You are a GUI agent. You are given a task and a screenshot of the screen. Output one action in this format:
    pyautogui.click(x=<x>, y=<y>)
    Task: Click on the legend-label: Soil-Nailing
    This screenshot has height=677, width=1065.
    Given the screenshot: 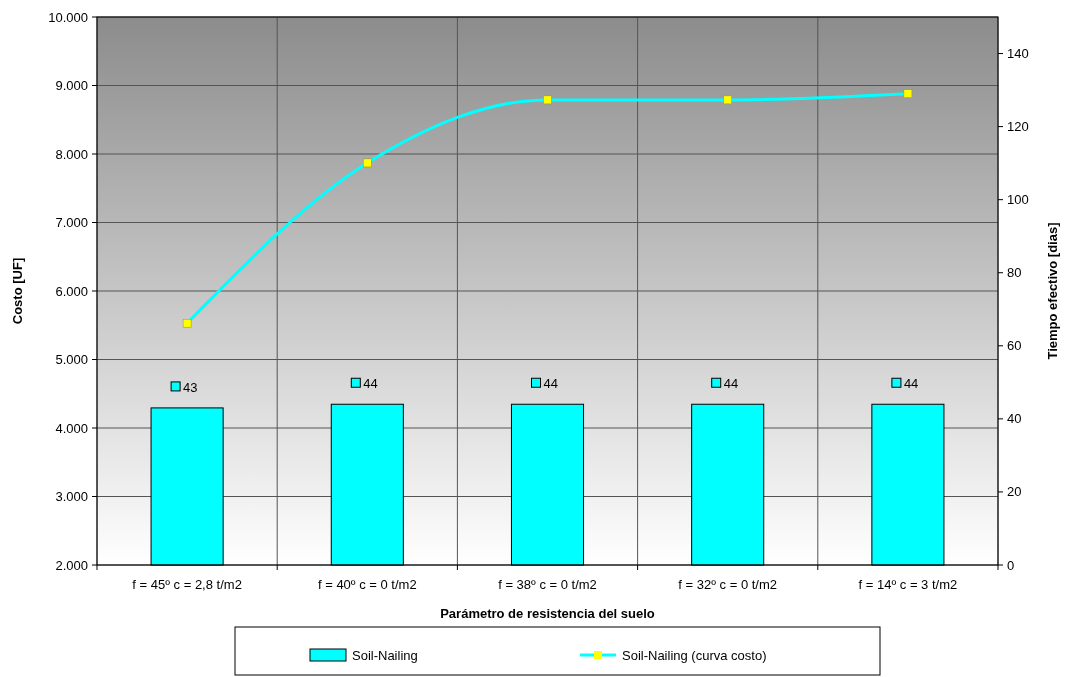 What is the action you would take?
    pyautogui.click(x=385, y=655)
    